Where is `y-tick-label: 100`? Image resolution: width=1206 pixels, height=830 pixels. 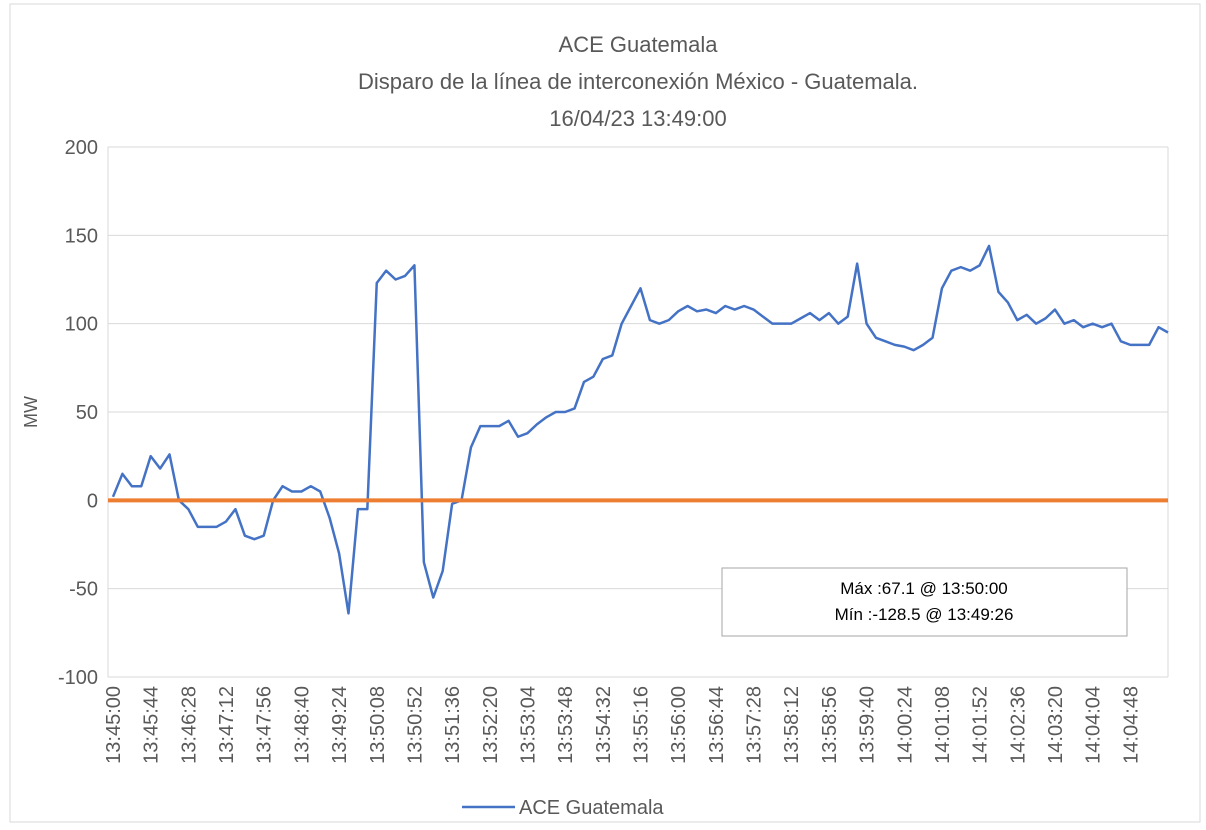 y-tick-label: 100 is located at coordinates (81, 325).